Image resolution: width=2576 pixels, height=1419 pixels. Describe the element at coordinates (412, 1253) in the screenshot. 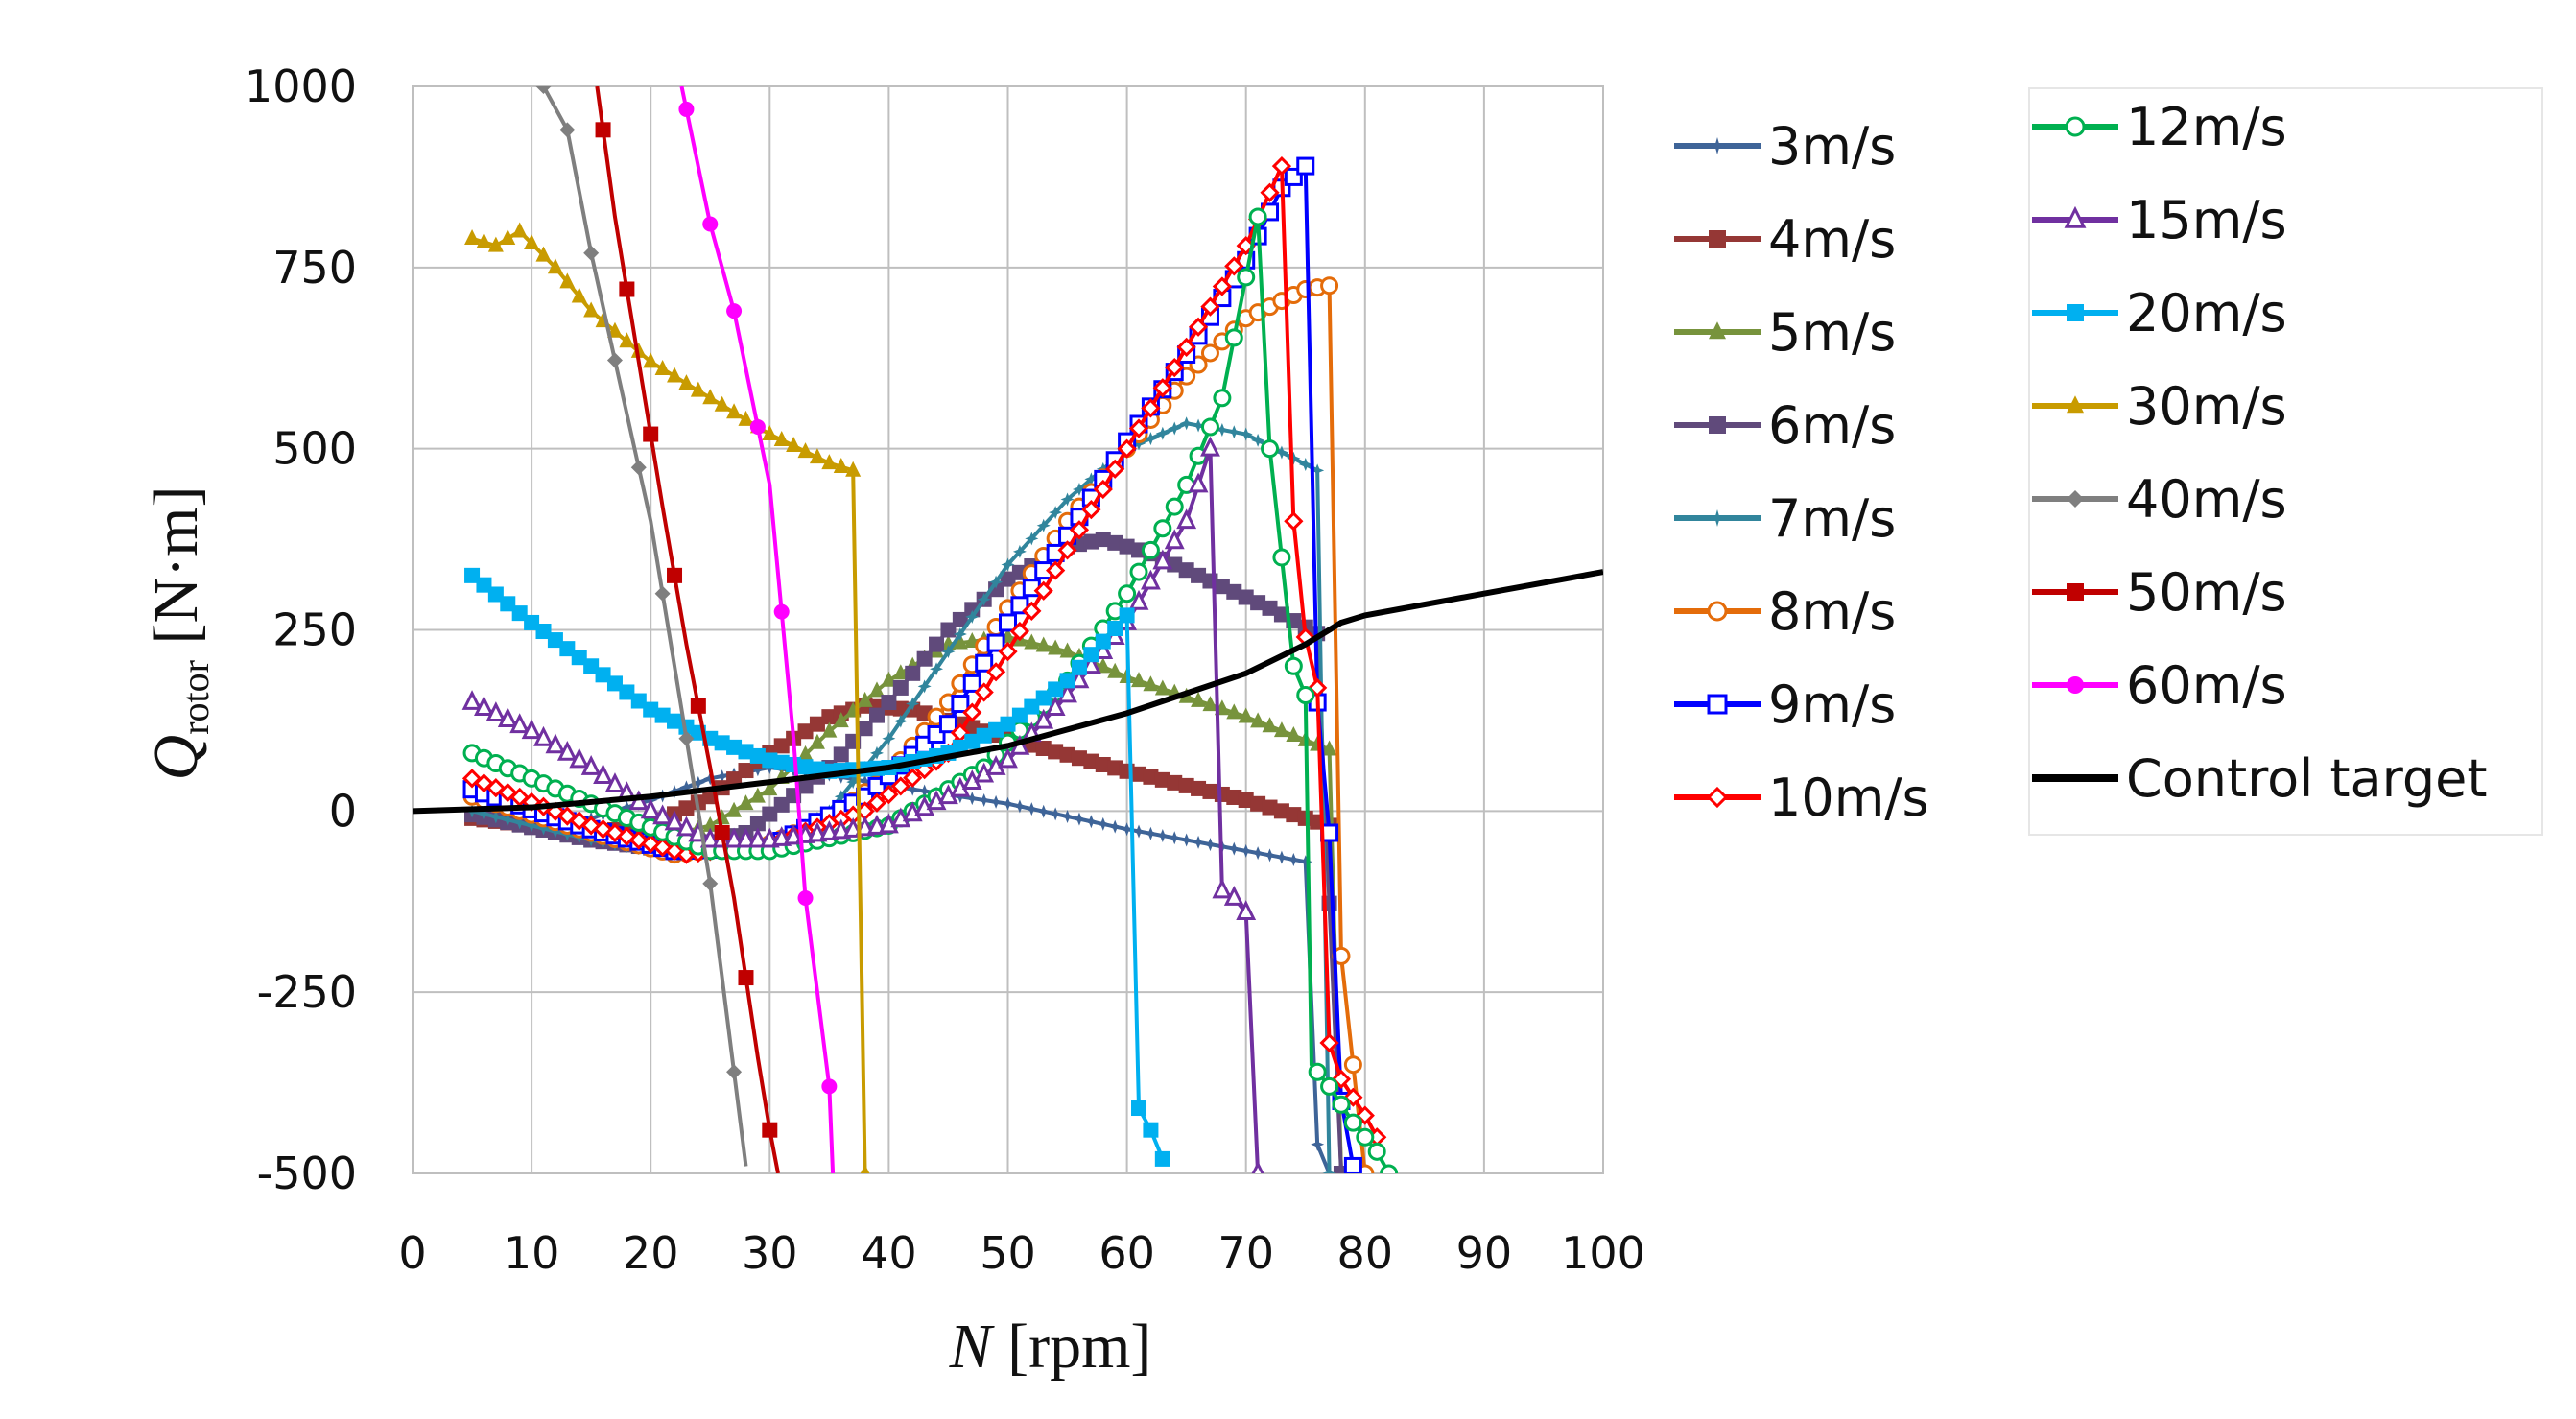

I see `x-tick-label: 0` at that location.